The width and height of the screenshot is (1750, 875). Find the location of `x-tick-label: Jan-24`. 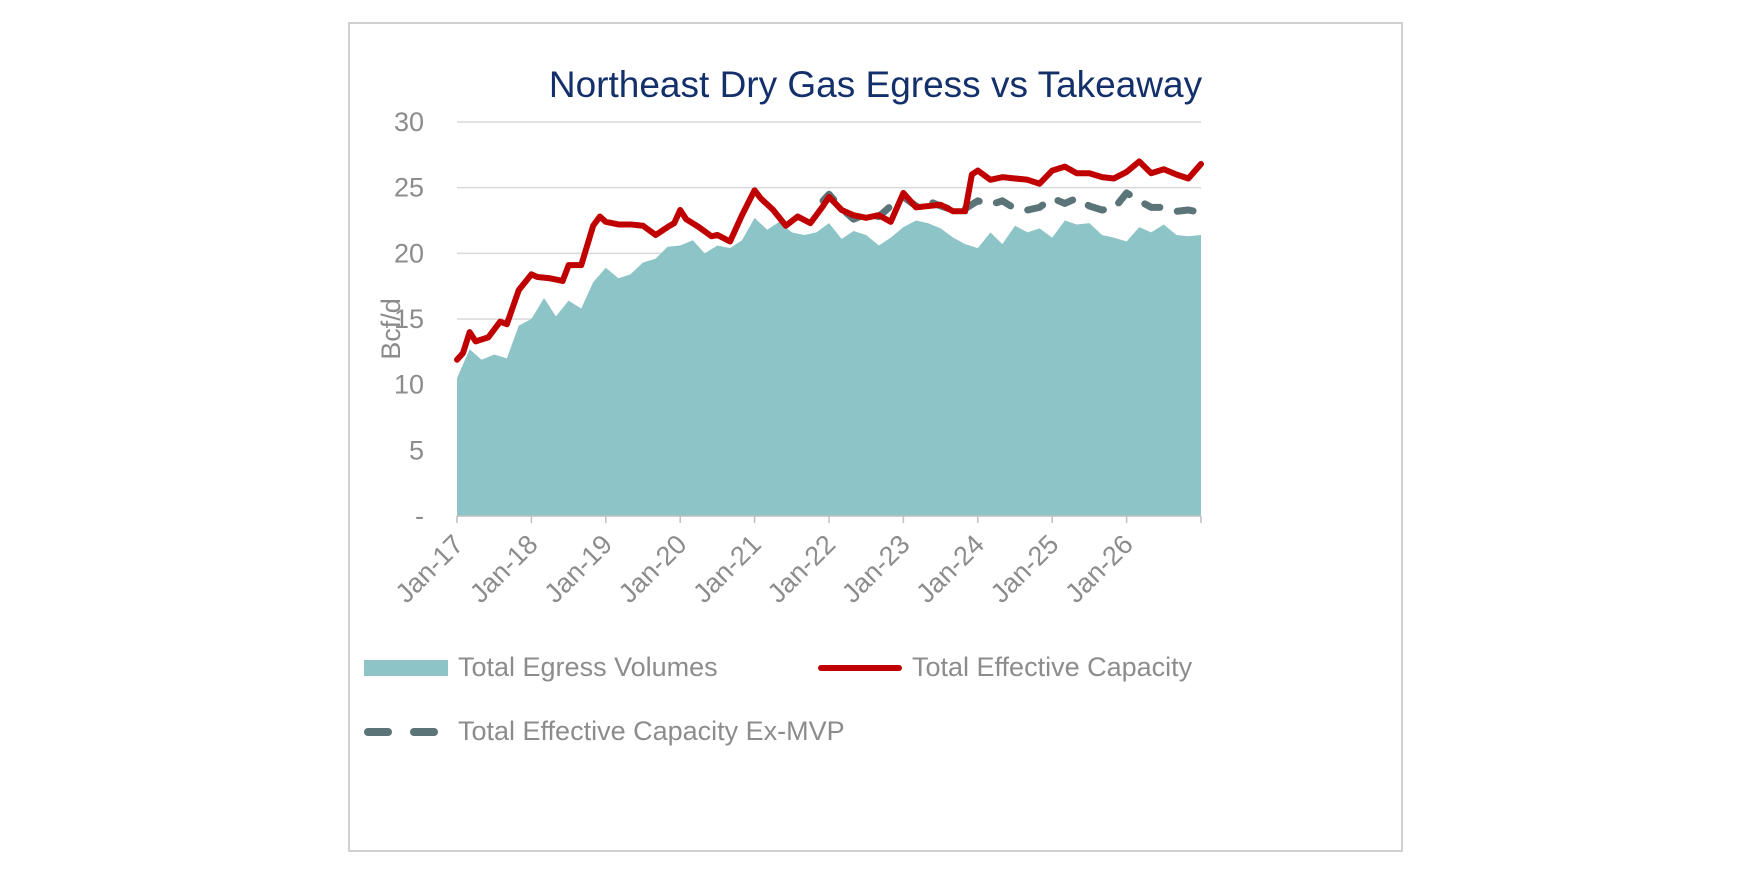

x-tick-label: Jan-24 is located at coordinates (950, 569).